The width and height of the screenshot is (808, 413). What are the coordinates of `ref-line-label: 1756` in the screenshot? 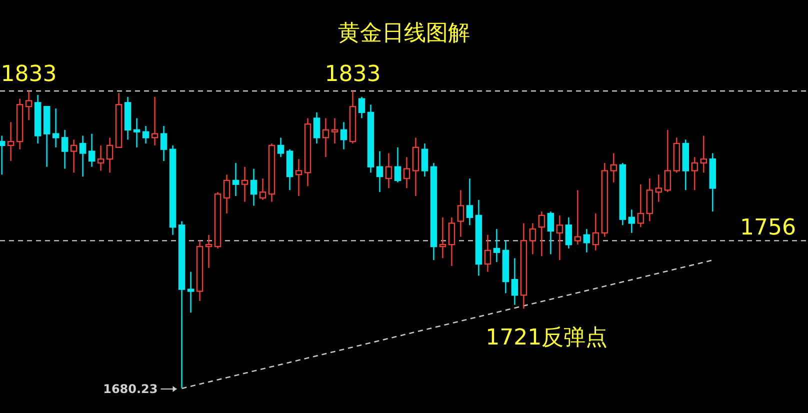 It's located at (768, 228).